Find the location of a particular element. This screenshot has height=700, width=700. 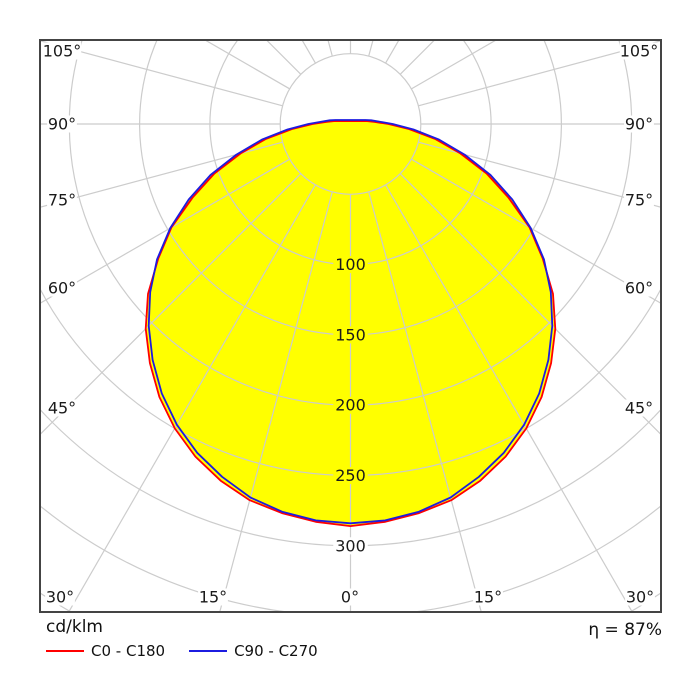

legend-row: C0 - C180 C90 - C270 is located at coordinates (194, 651).